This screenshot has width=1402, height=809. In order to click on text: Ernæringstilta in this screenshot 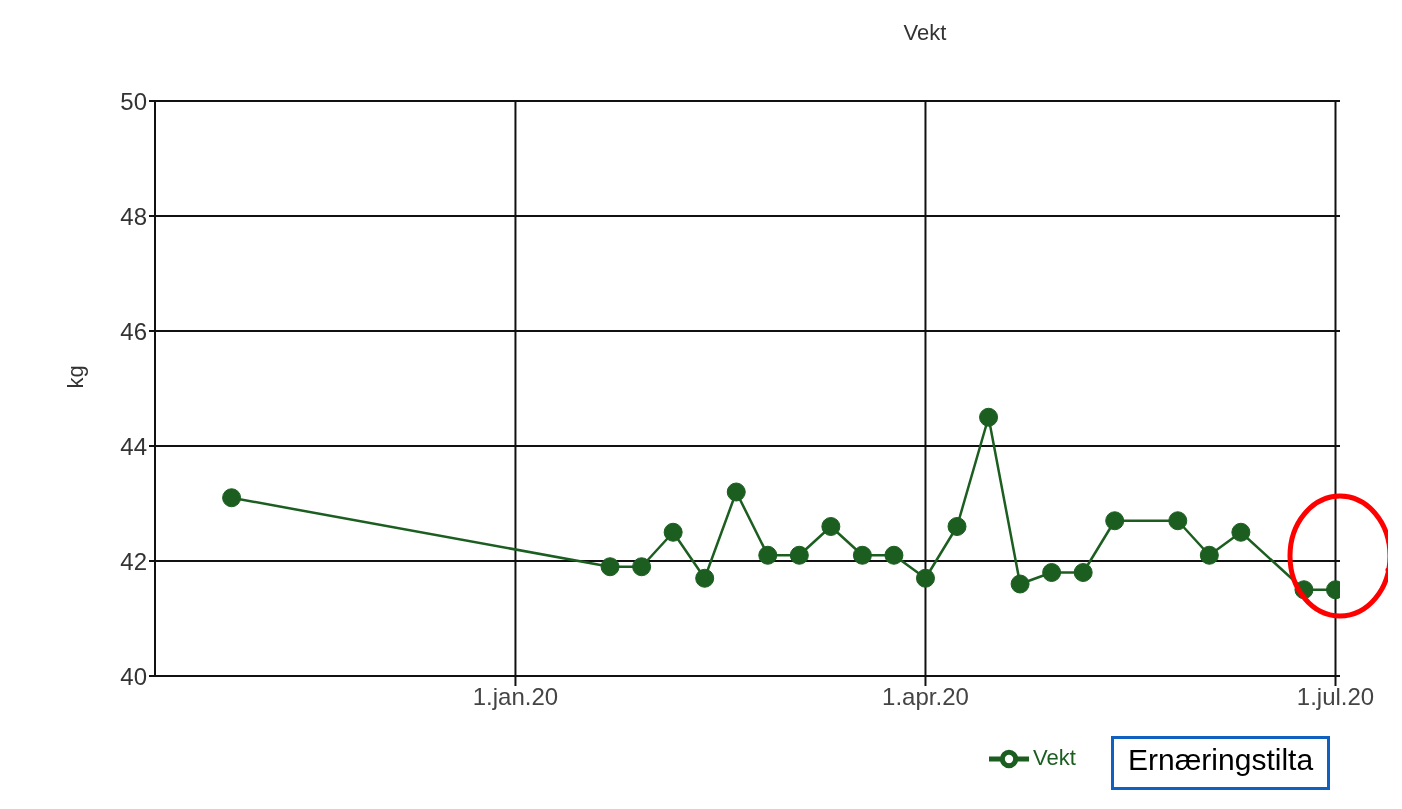, I will do `click(1221, 763)`.